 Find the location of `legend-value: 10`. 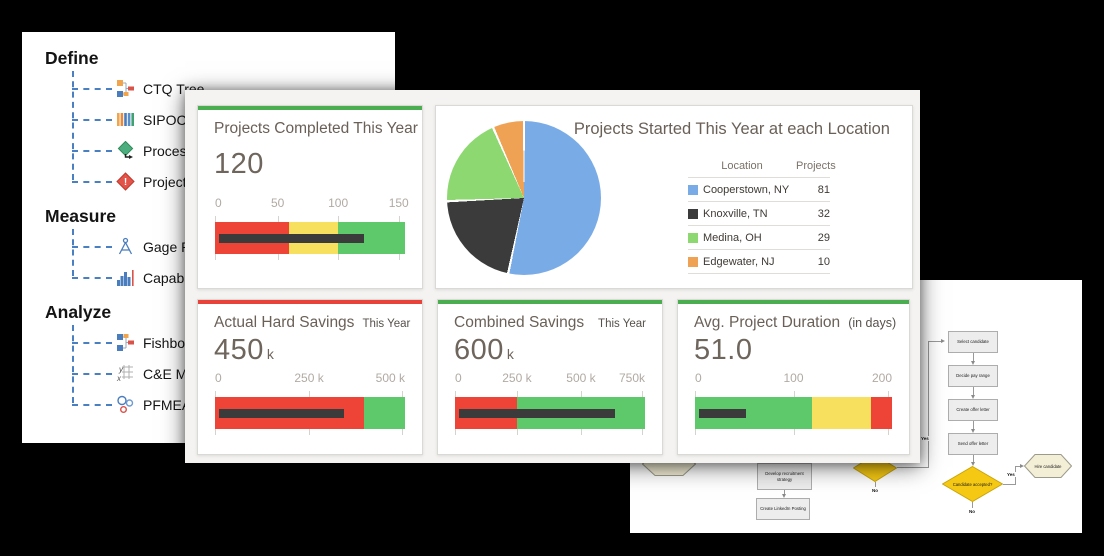

legend-value: 10 is located at coordinates (823, 261).